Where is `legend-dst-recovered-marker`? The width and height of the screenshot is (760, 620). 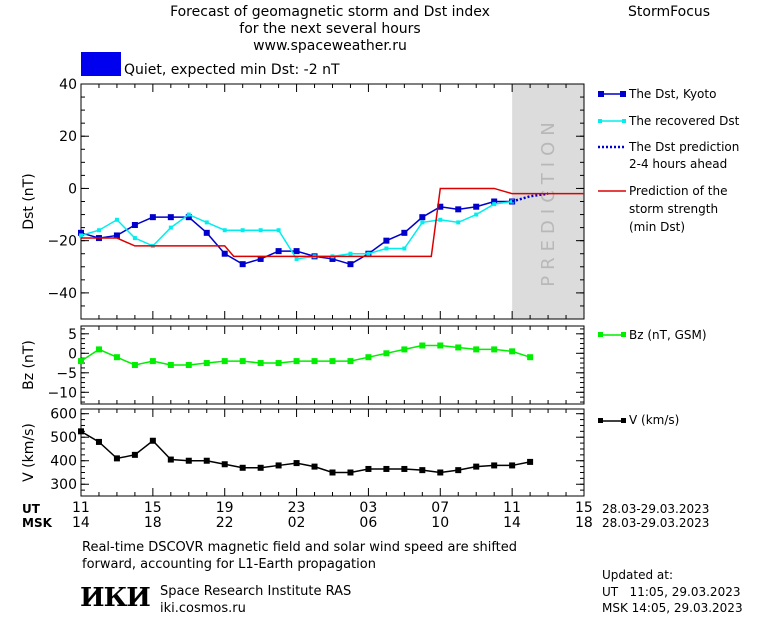
legend-dst-recovered-marker is located at coordinates (600, 121).